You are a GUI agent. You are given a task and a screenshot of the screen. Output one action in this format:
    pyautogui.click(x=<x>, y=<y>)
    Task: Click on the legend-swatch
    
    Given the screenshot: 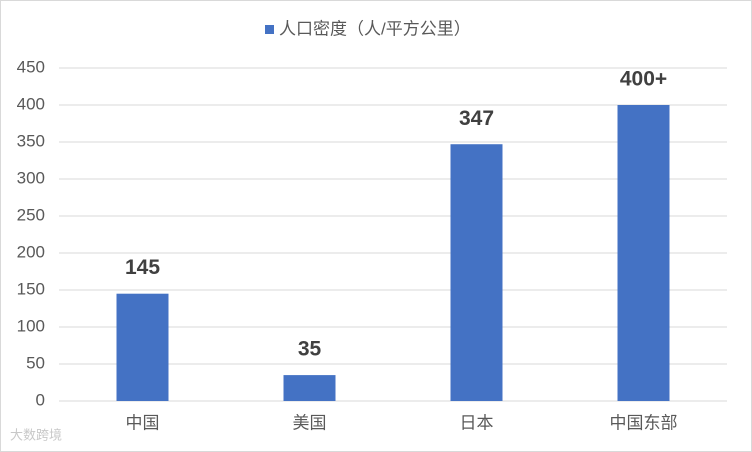 What is the action you would take?
    pyautogui.click(x=269, y=29)
    